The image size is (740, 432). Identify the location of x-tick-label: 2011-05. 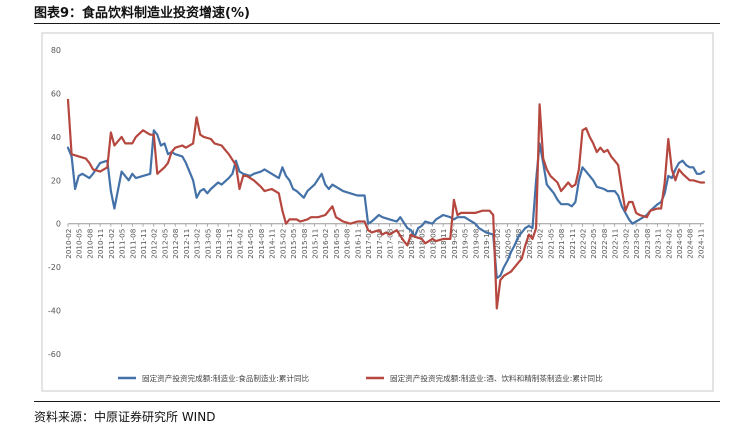
(122, 244).